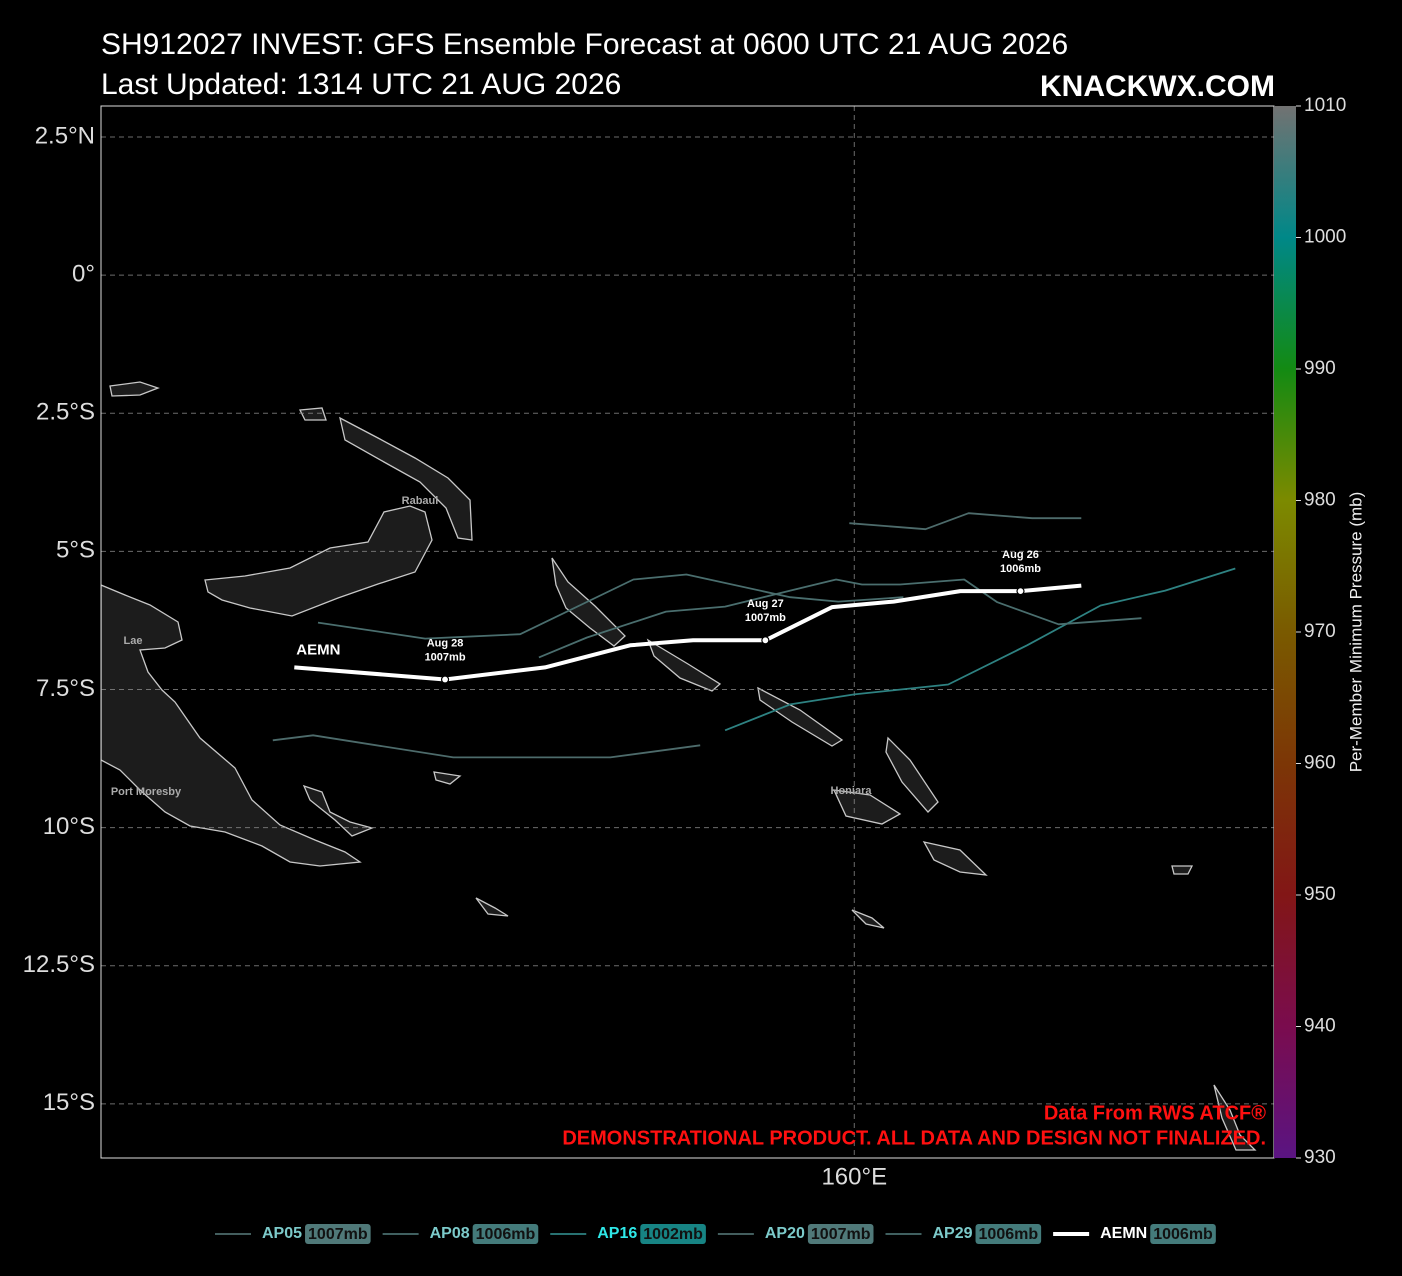 The height and width of the screenshot is (1276, 1402). I want to click on chart-subtitle: Last Updated: 1314 UTC 21 AUG 2026, so click(361, 84).